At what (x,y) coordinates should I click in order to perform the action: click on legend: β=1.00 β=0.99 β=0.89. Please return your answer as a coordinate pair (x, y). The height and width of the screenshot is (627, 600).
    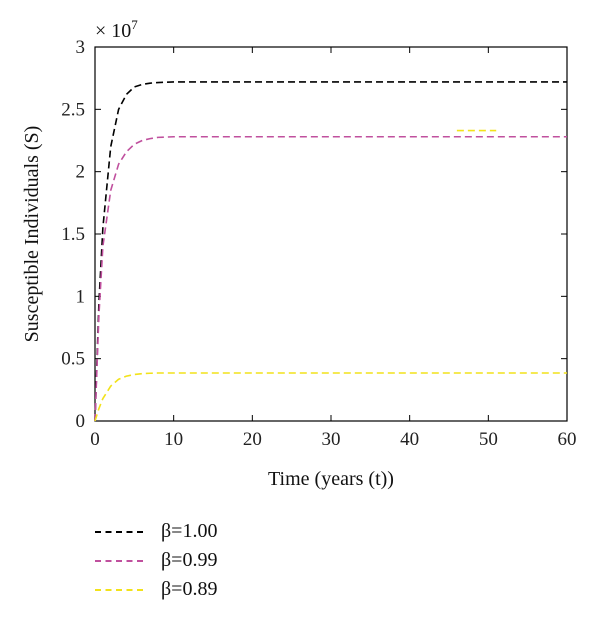
    Looking at the image, I should click on (156, 560).